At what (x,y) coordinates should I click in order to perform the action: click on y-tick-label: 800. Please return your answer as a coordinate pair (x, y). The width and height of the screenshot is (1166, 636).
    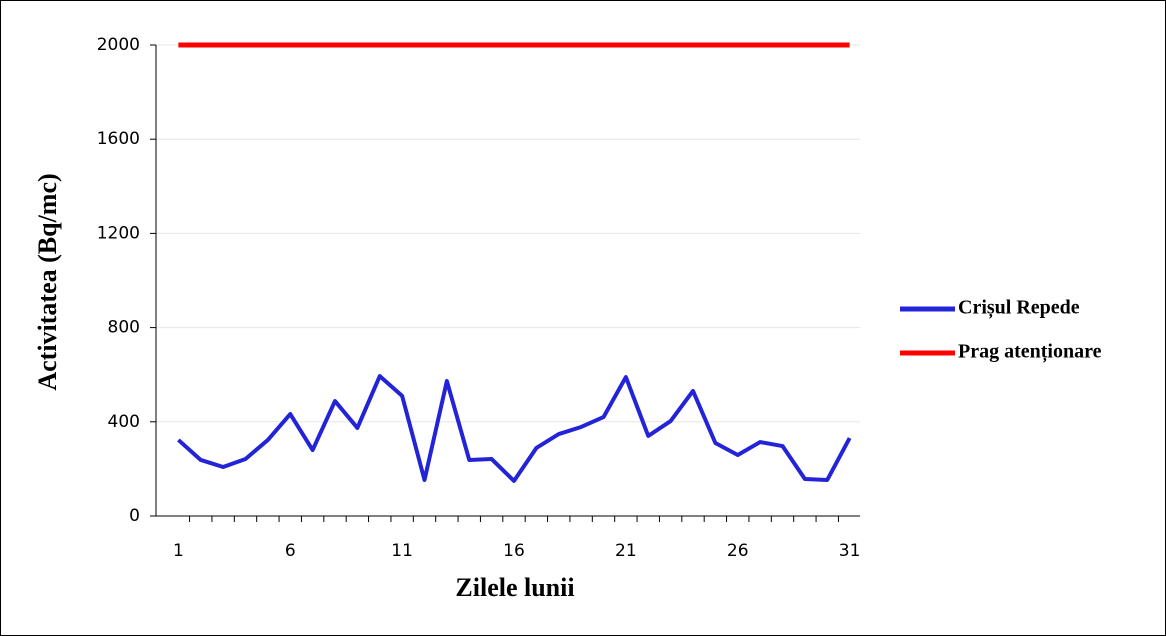
    Looking at the image, I should click on (124, 328).